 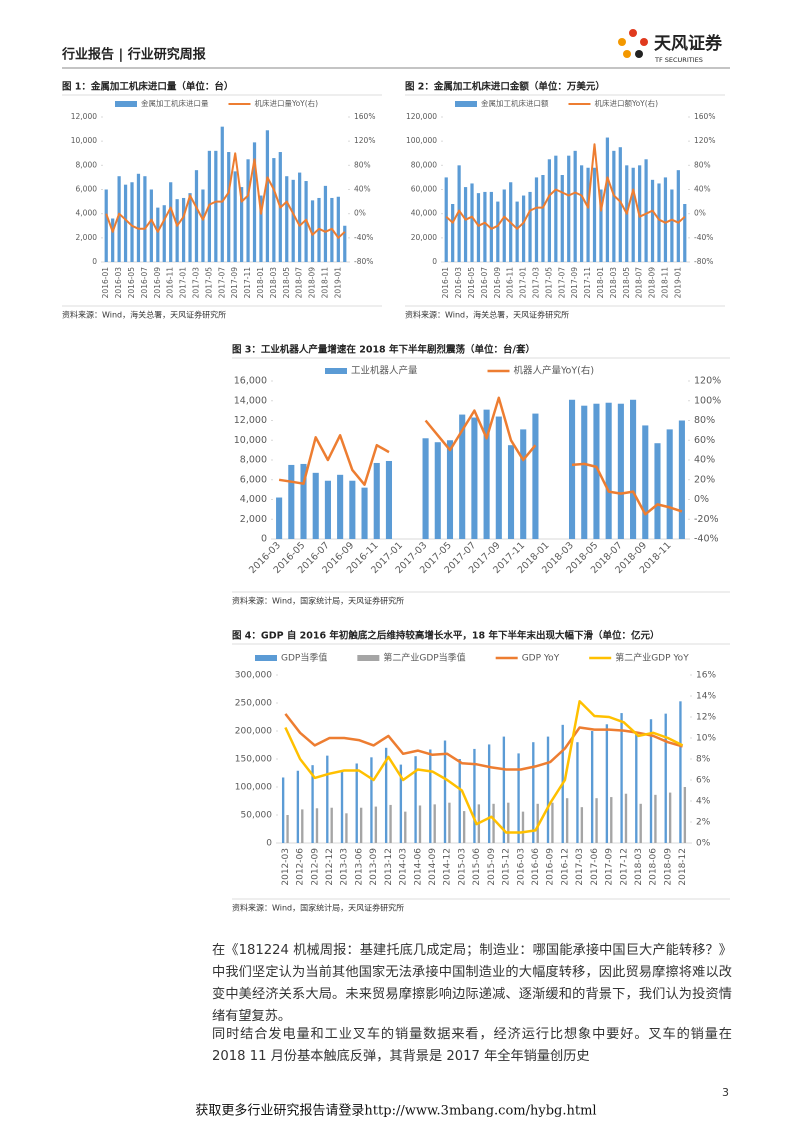 What do you see at coordinates (536, 867) in the screenshot?
I see `x-tick-label: 2016-06` at bounding box center [536, 867].